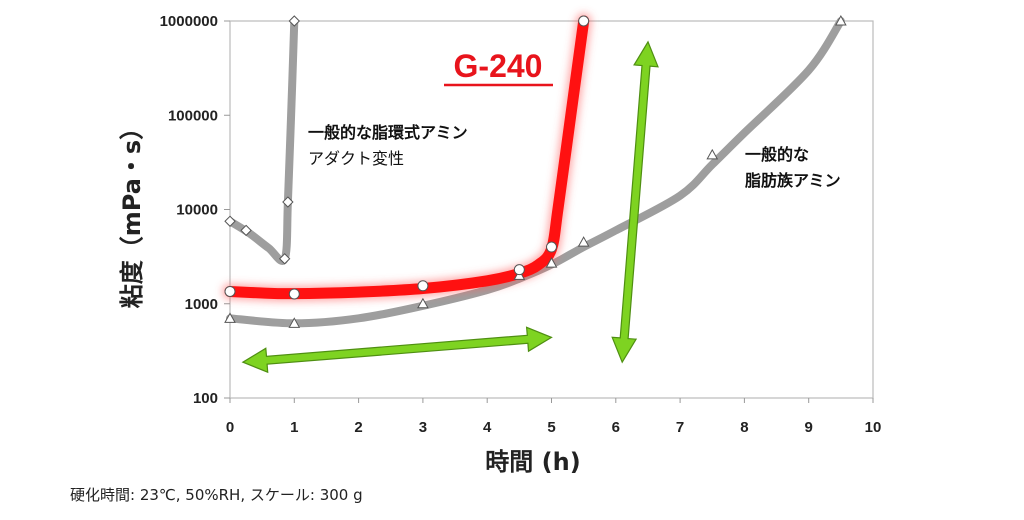 Image resolution: width=1024 pixels, height=520 pixels. I want to click on x-tick-label: 7, so click(680, 427).